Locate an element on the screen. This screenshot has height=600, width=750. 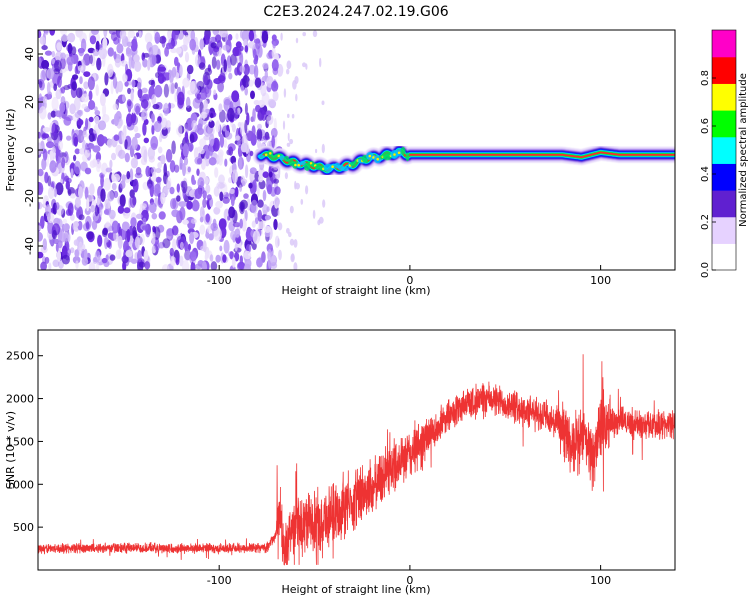
y-tick-label: 2500 is located at coordinates (20, 356).